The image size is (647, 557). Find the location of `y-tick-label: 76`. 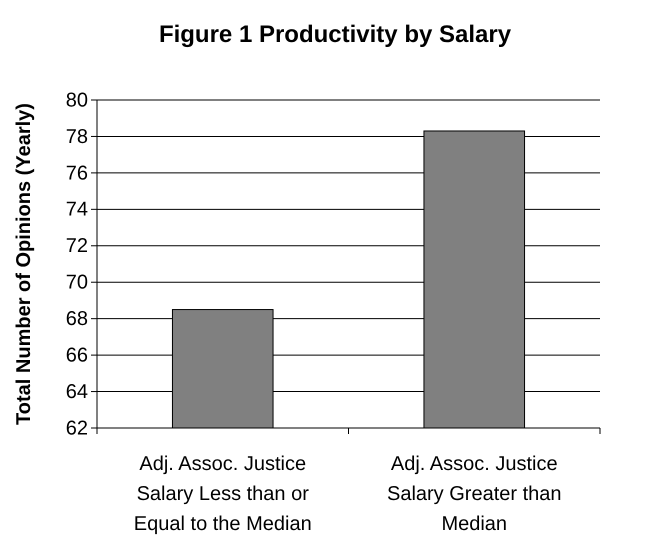

y-tick-label: 76 is located at coordinates (77, 173).